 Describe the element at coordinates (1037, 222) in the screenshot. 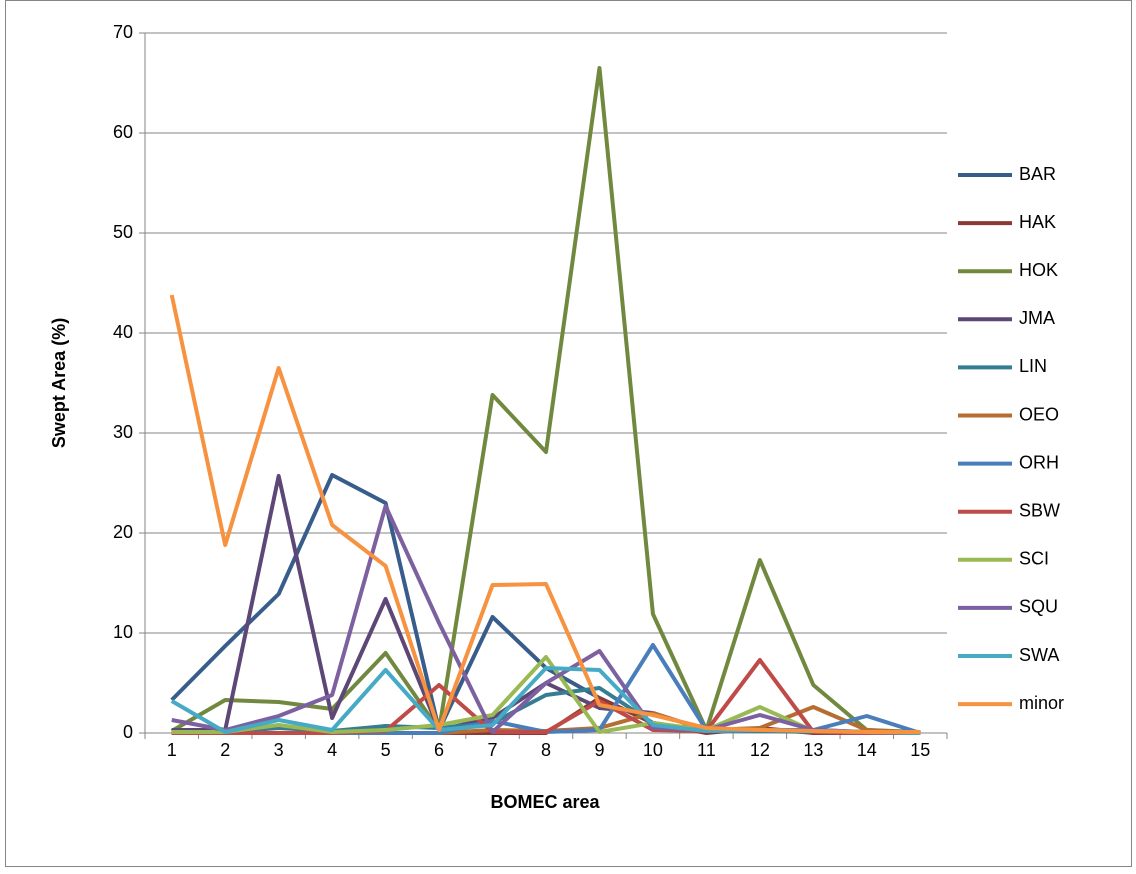

I see `legend-label: HAK` at that location.